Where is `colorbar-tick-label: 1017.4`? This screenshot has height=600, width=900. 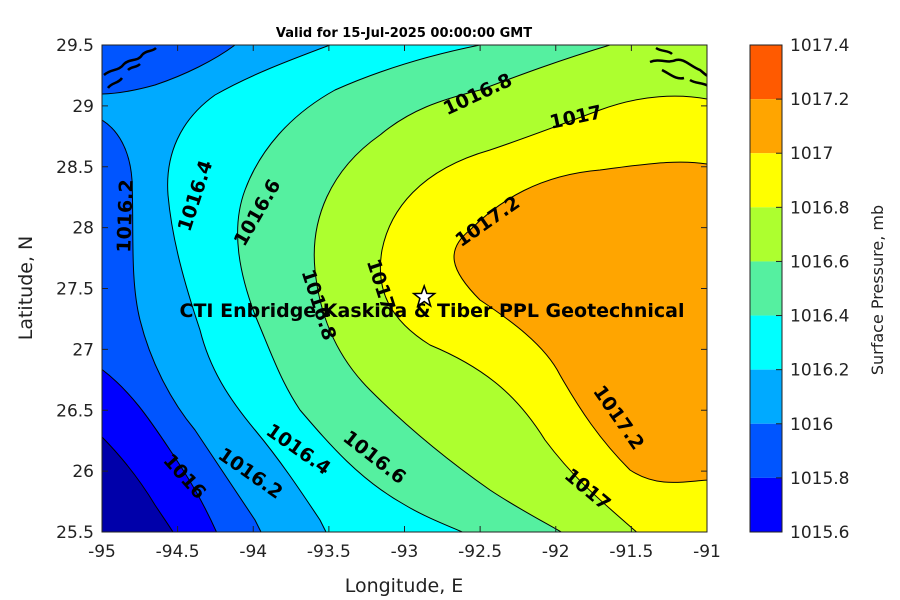
colorbar-tick-label: 1017.4 is located at coordinates (819, 46).